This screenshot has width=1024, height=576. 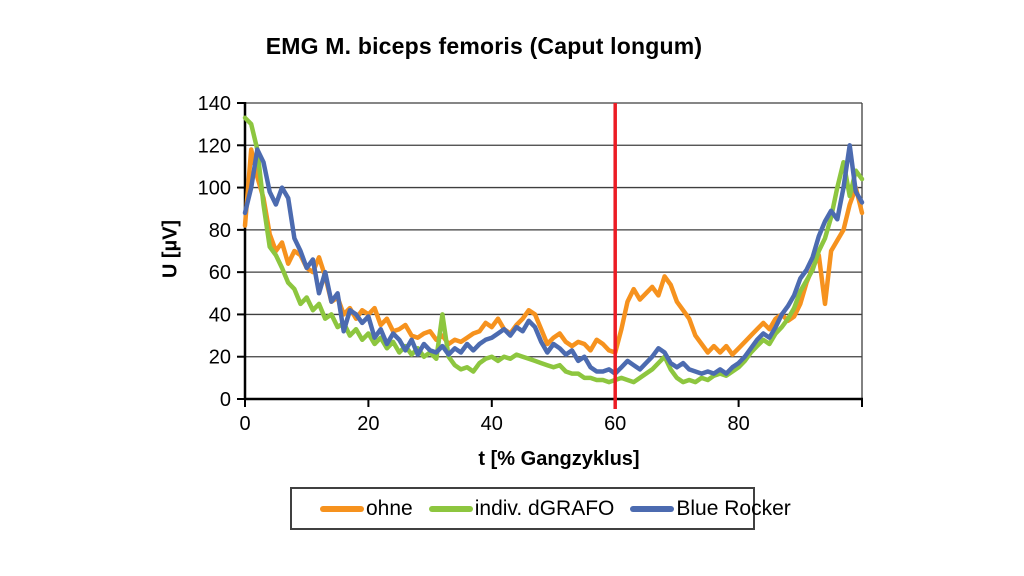 What do you see at coordinates (652, 508) in the screenshot?
I see `legend-swatch-blue-rocker` at bounding box center [652, 508].